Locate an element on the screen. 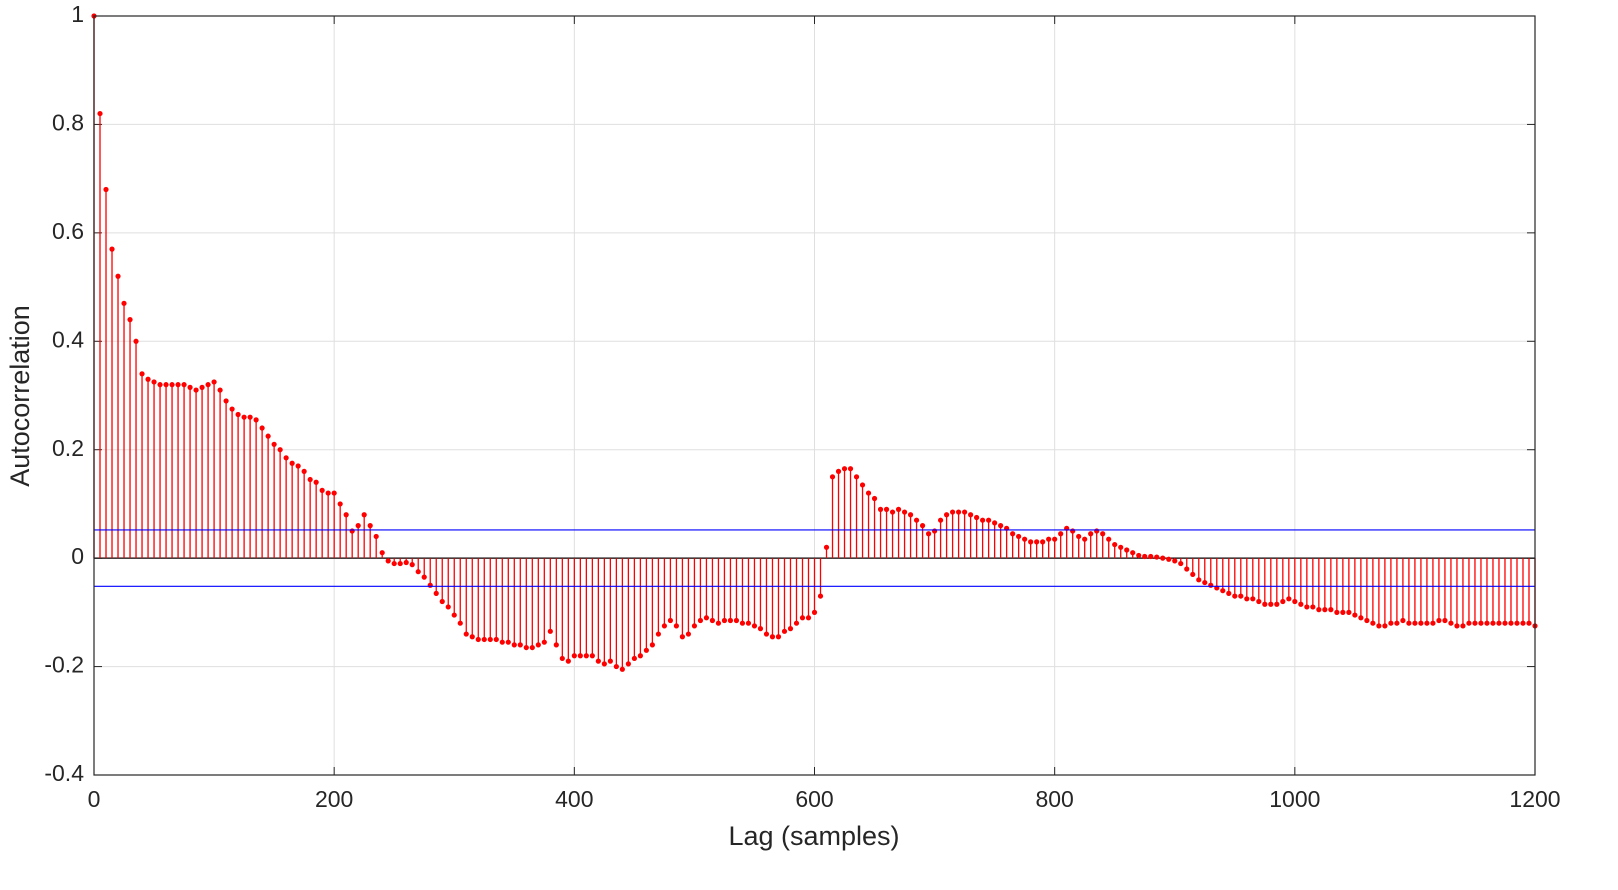 The image size is (1618, 890). x-tick-label: 400 is located at coordinates (574, 799).